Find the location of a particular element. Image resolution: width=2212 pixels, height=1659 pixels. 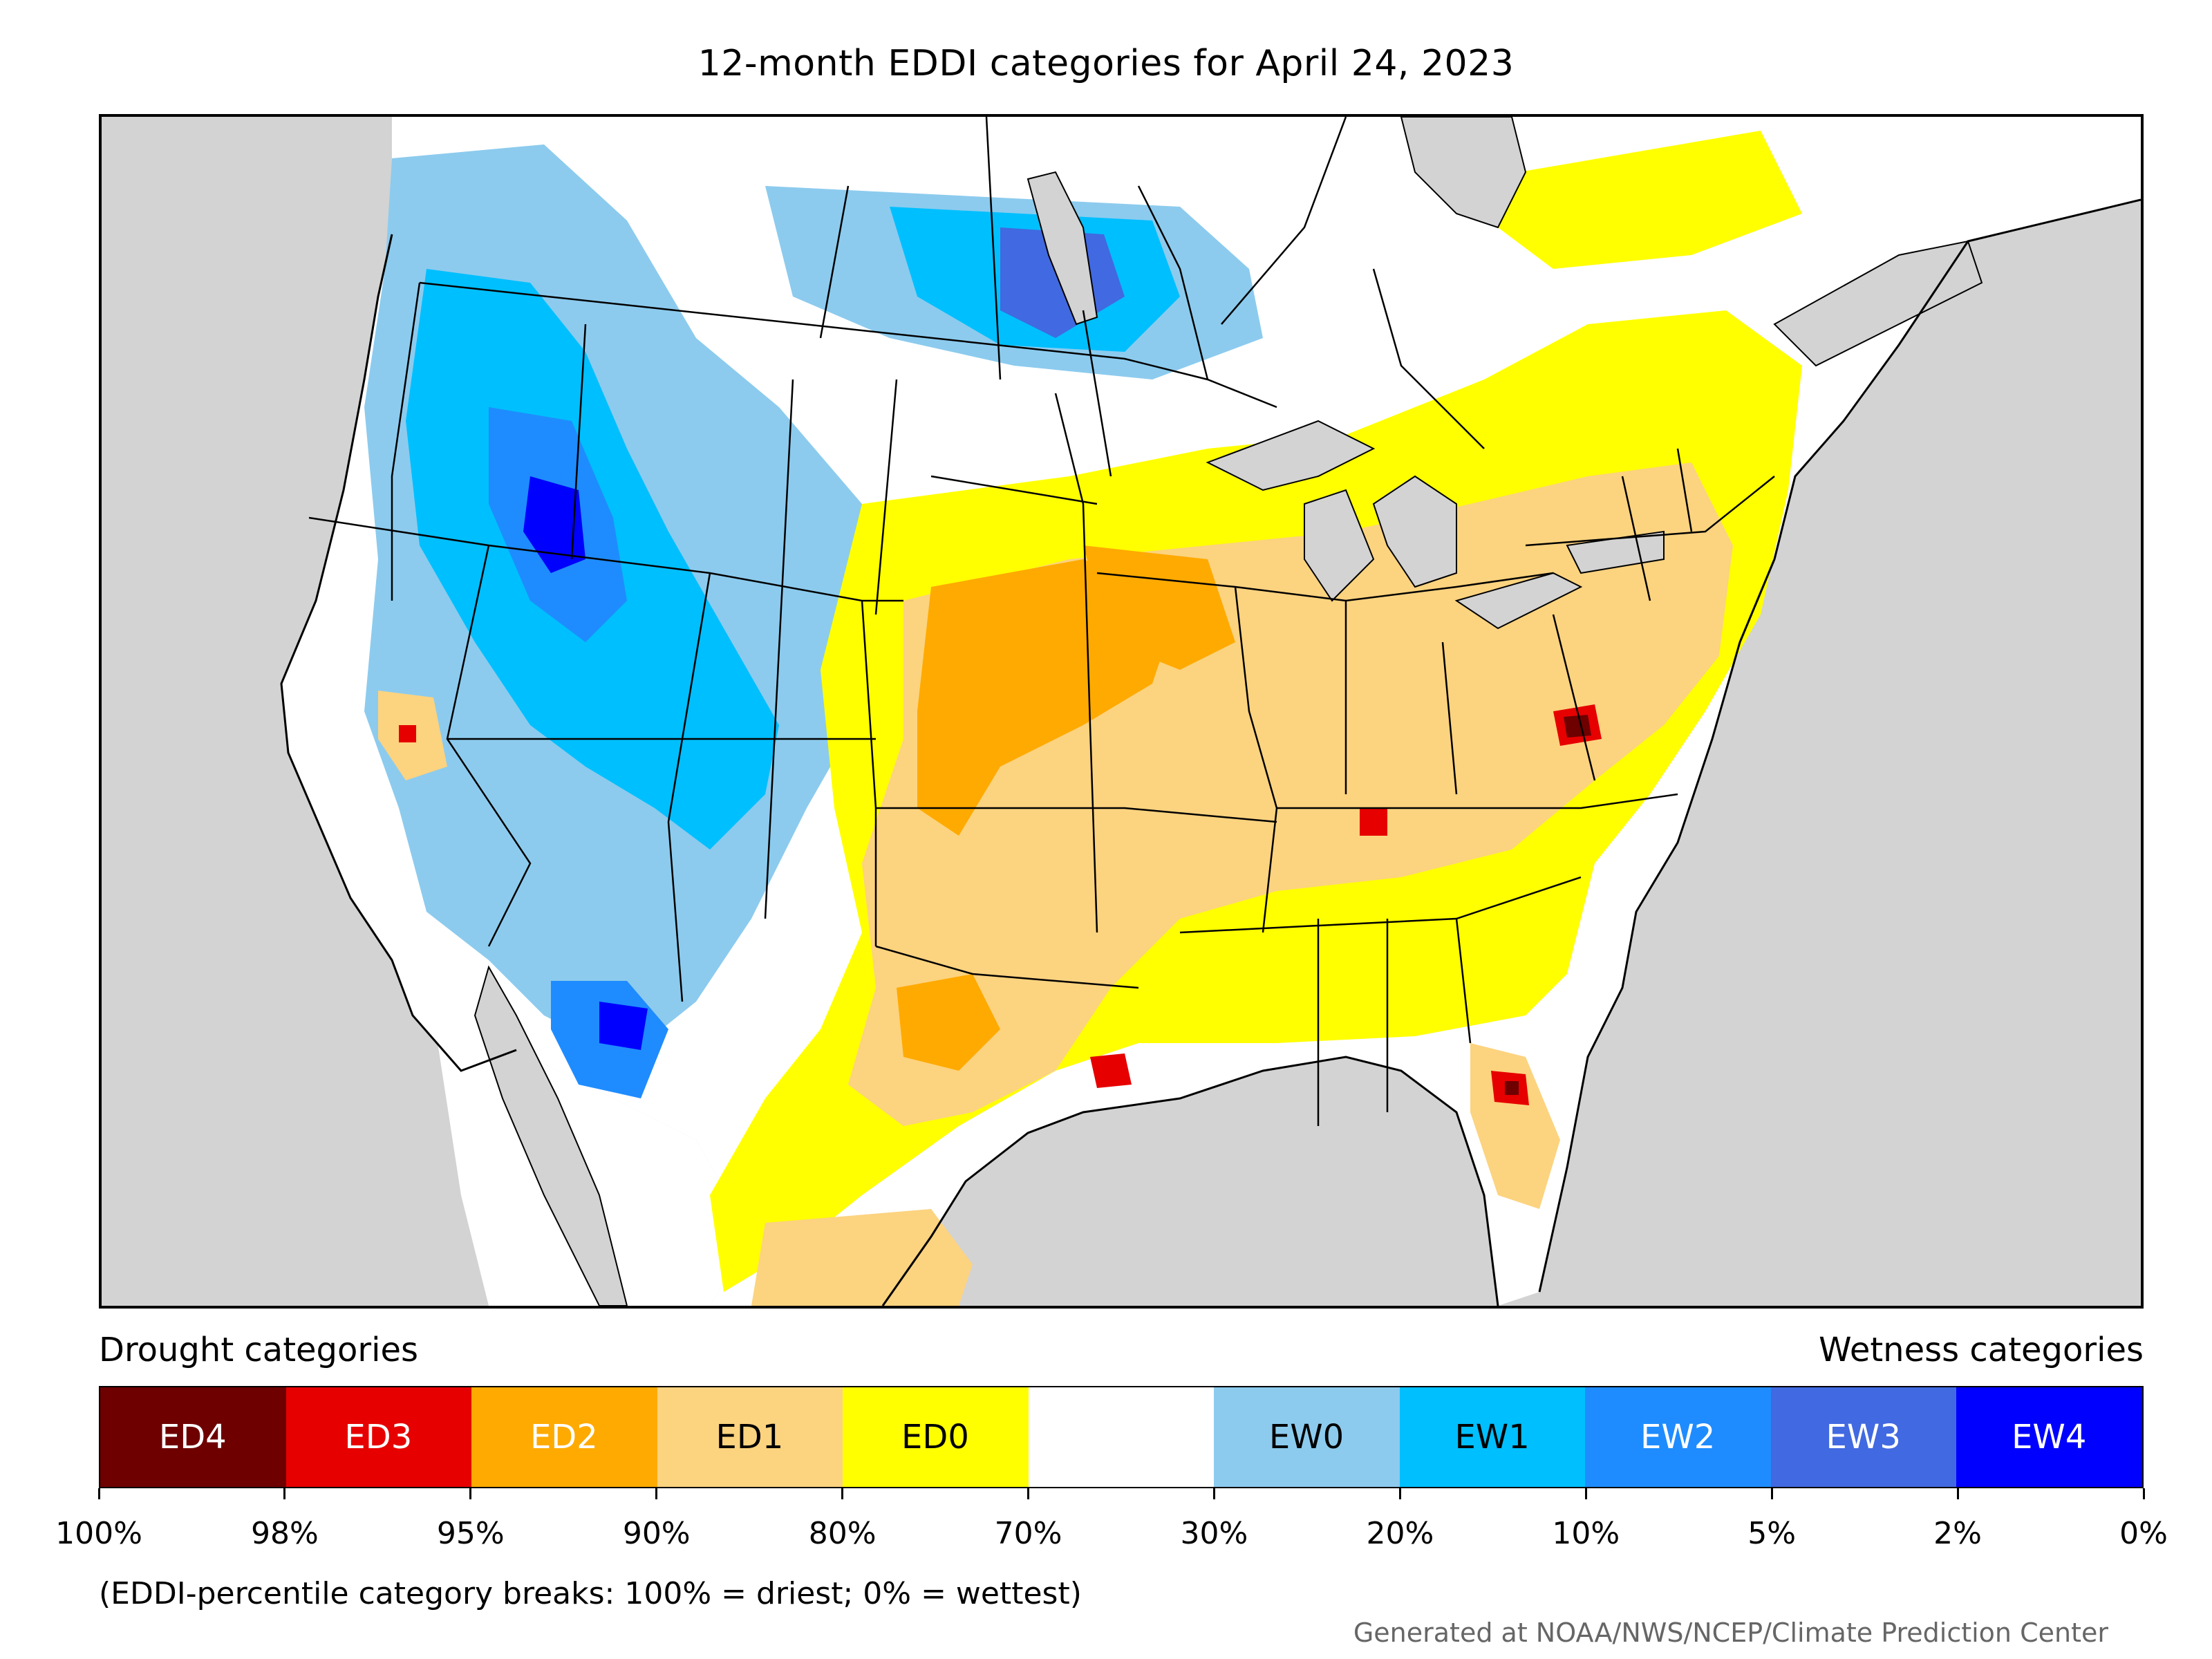

category-cell-neutral is located at coordinates (1121, 1437).